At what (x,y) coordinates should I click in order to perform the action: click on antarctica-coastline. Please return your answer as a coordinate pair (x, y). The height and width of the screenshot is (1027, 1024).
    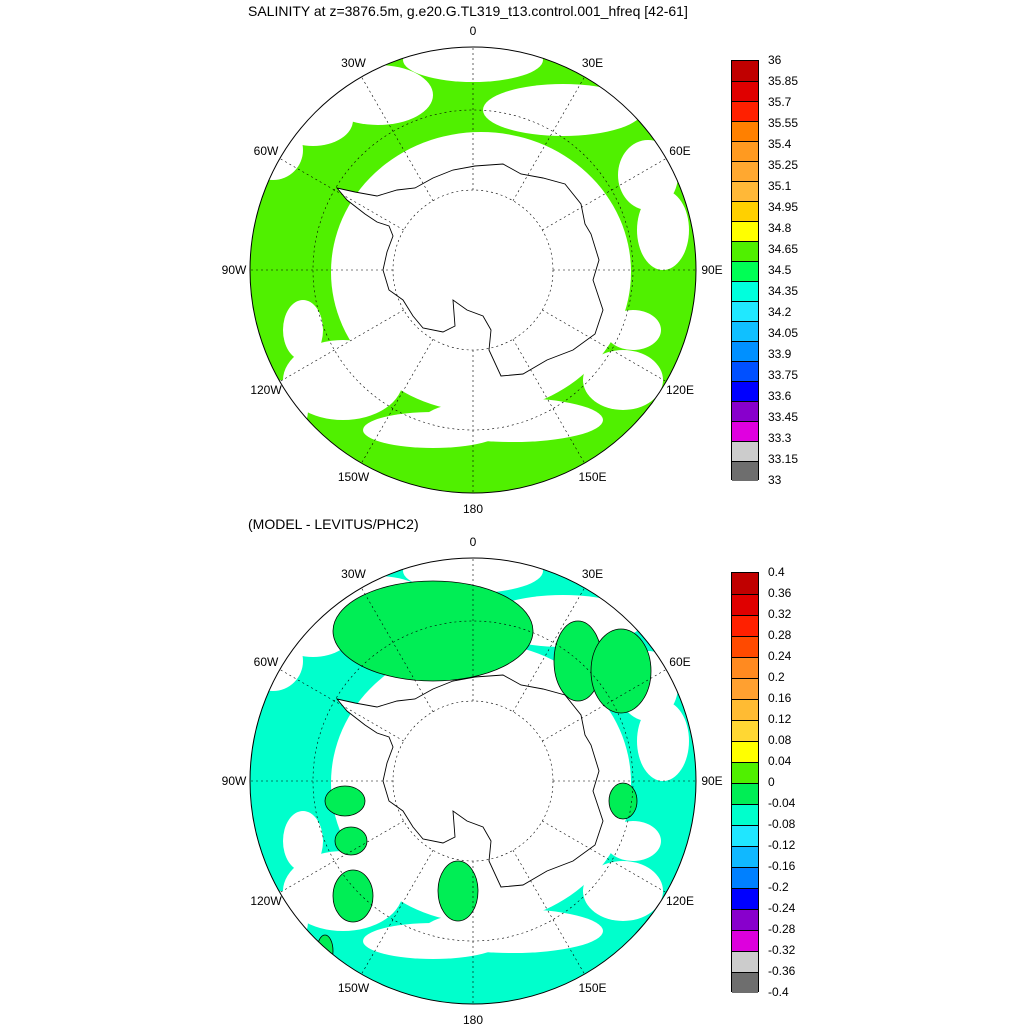
    Looking at the image, I should click on (469, 781).